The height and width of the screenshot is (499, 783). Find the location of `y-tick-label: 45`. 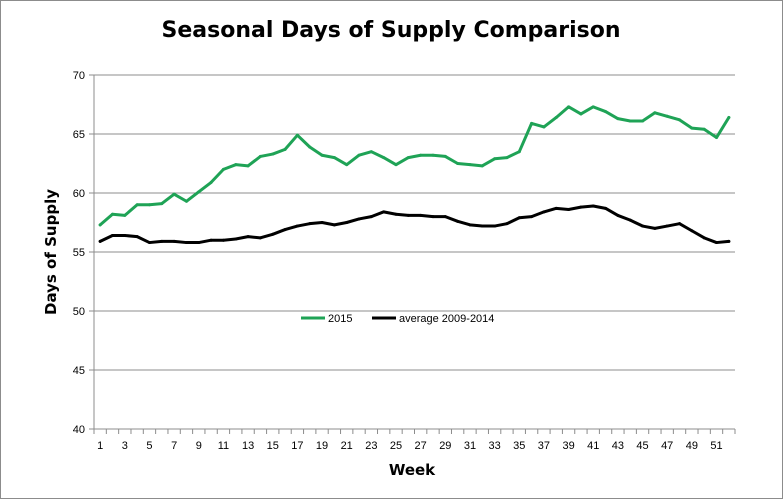

y-tick-label: 45 is located at coordinates (79, 371).